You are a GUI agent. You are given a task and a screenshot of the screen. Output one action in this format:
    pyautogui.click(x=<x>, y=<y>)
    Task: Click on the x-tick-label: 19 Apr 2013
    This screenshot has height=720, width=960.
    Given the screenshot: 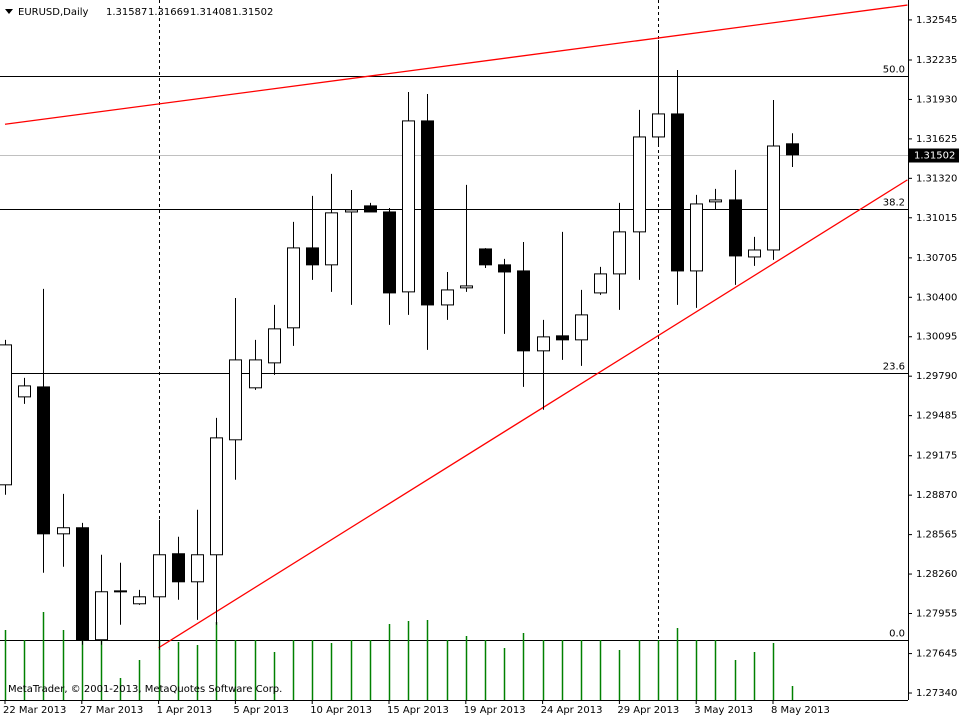 What is the action you would take?
    pyautogui.click(x=495, y=710)
    